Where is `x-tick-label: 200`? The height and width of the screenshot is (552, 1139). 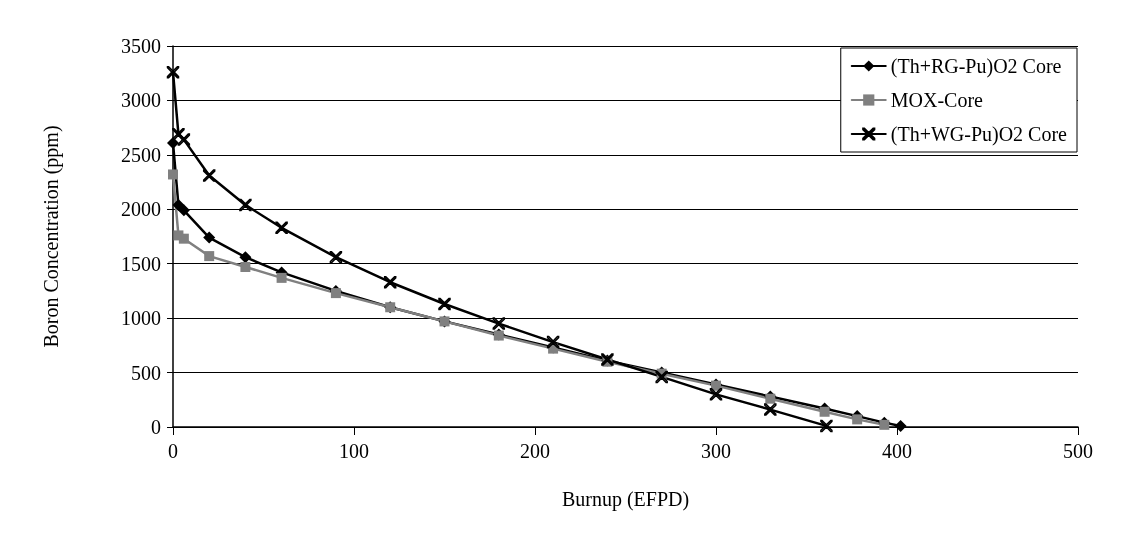 x-tick-label: 200 is located at coordinates (535, 451).